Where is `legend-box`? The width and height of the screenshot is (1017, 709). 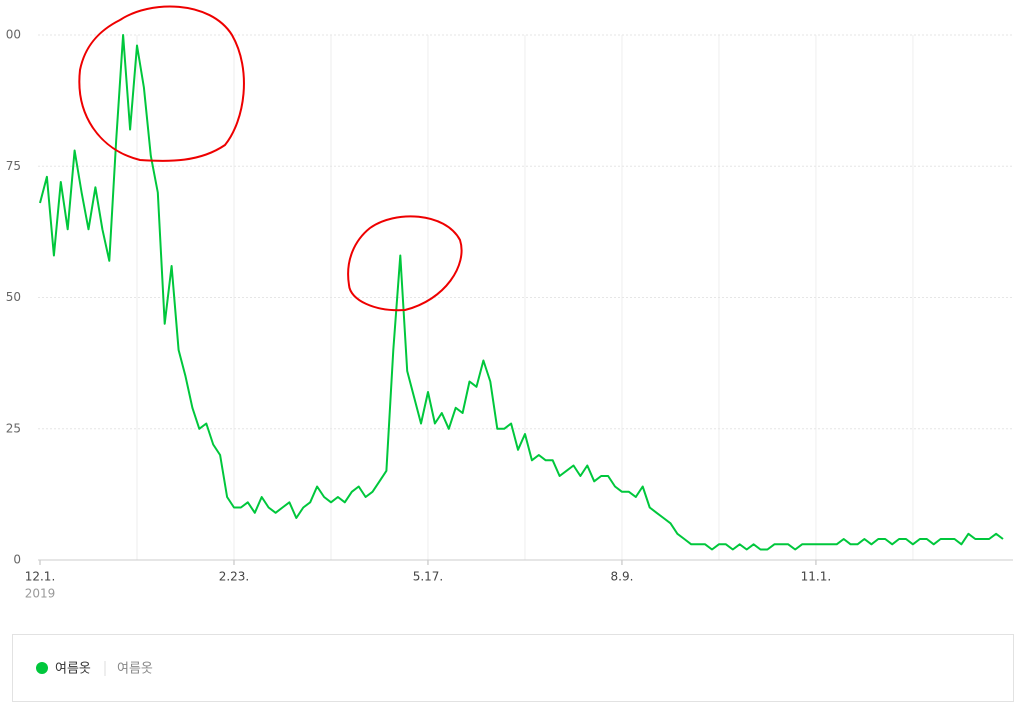
legend-box is located at coordinates (513, 668).